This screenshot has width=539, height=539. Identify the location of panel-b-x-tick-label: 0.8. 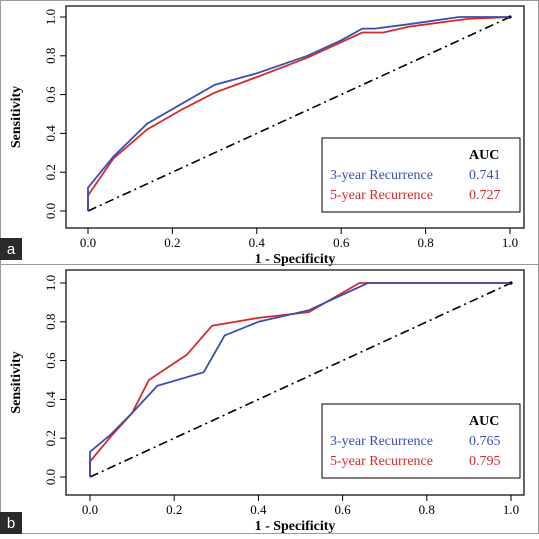
(427, 509).